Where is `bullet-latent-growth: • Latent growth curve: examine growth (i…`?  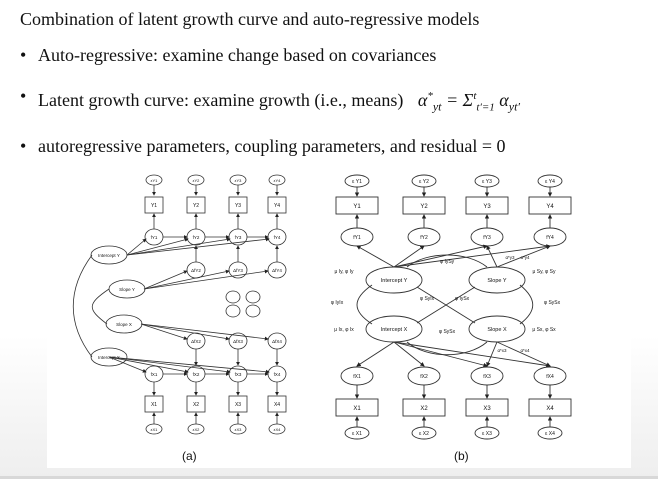
bullet-latent-growth: • Latent growth curve: examine growth (i… is located at coordinates (270, 102).